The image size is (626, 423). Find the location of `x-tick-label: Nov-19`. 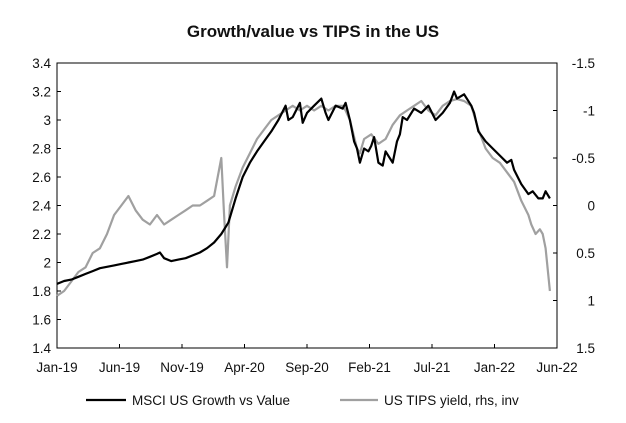

x-tick-label: Nov-19 is located at coordinates (182, 367).